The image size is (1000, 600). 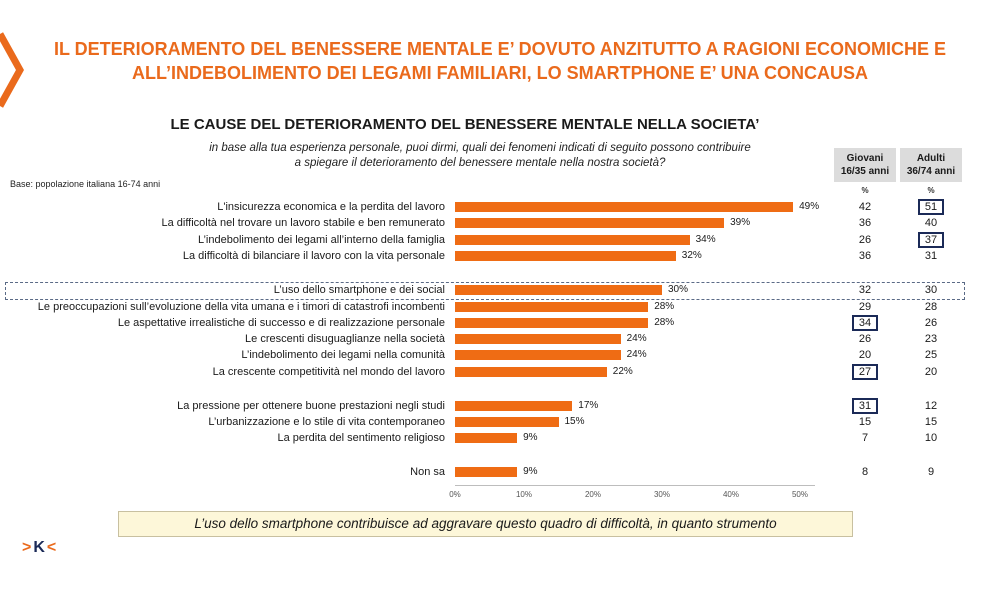 What do you see at coordinates (523, 494) in the screenshot?
I see `x-tick-label: 10%` at bounding box center [523, 494].